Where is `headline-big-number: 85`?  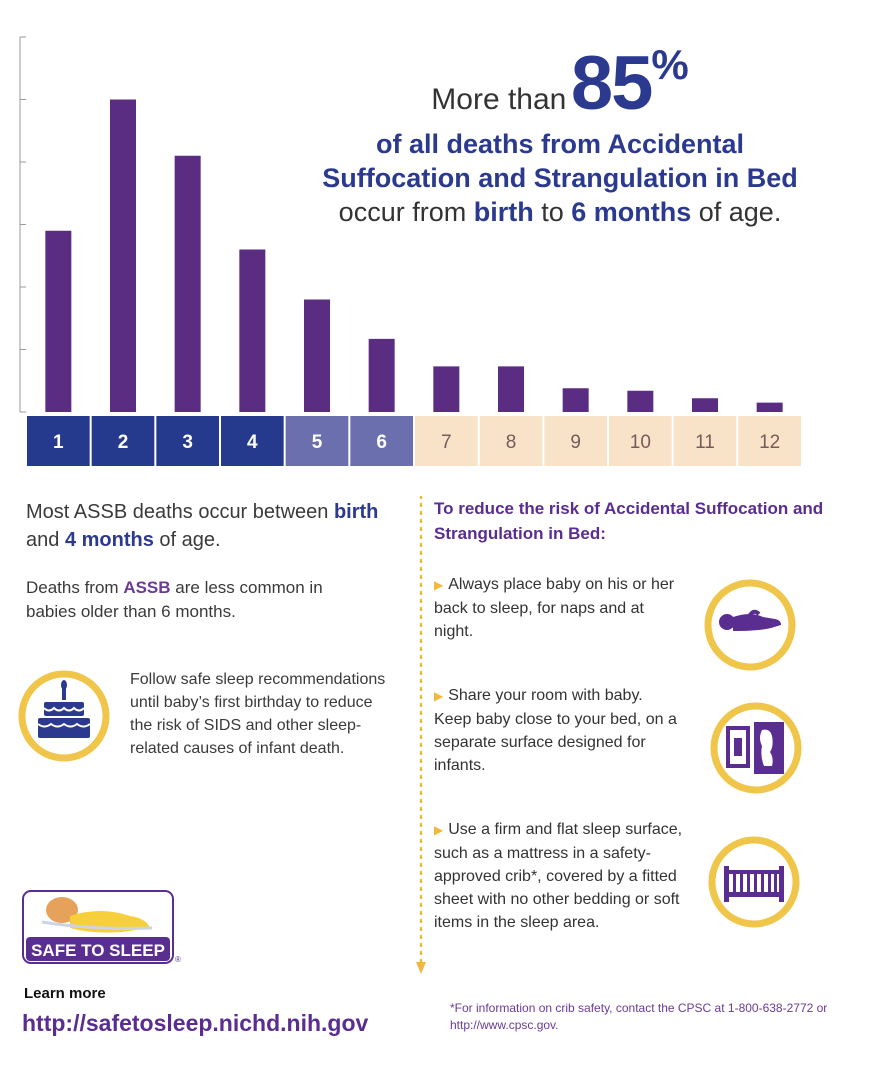
headline-big-number: 85 is located at coordinates (612, 83).